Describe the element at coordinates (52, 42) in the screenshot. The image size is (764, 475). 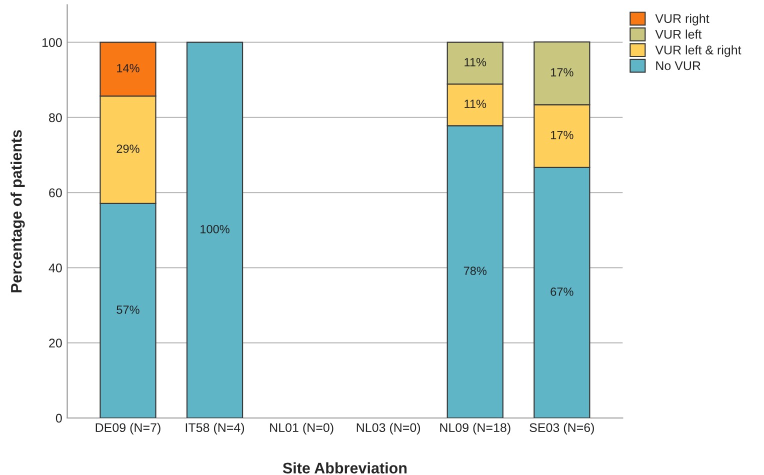
I see `y-tick-label: 100` at that location.